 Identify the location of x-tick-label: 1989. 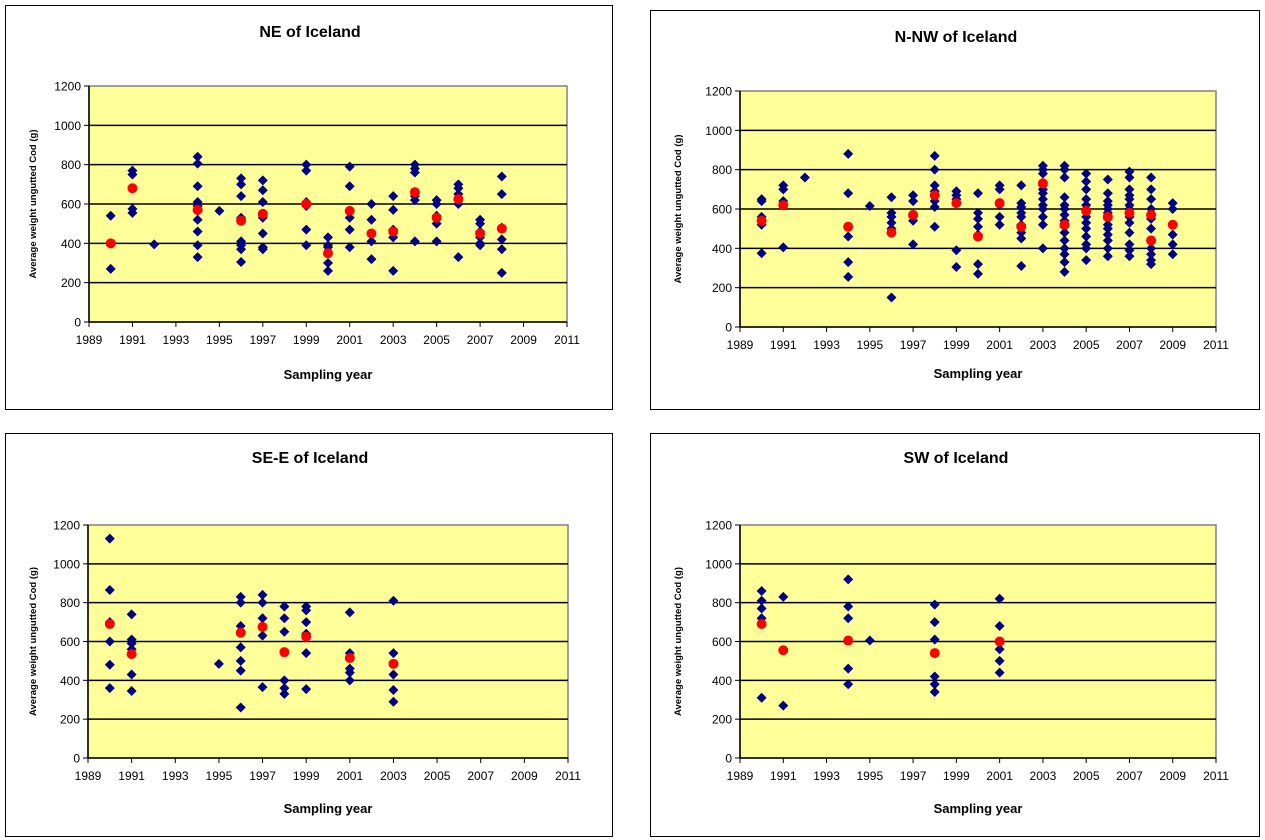
(740, 345).